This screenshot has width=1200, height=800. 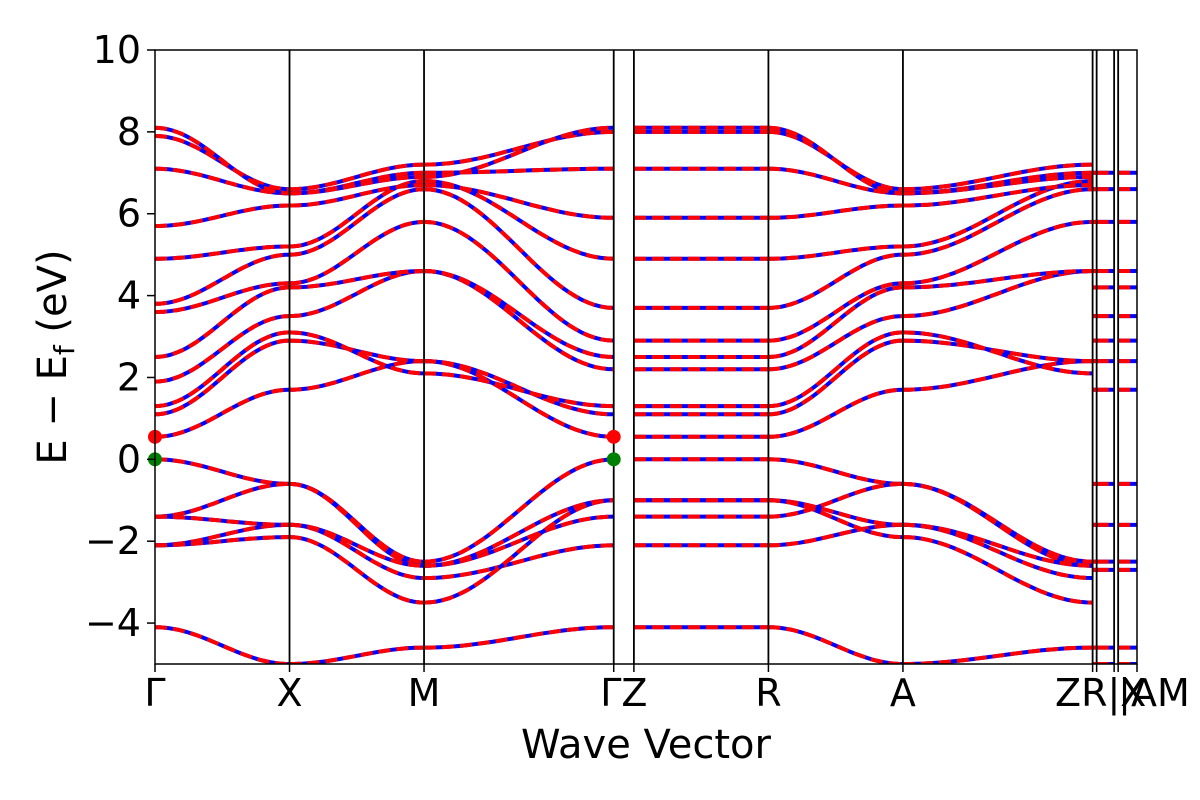 What do you see at coordinates (113, 541) in the screenshot?
I see `y-tick-label: −2` at bounding box center [113, 541].